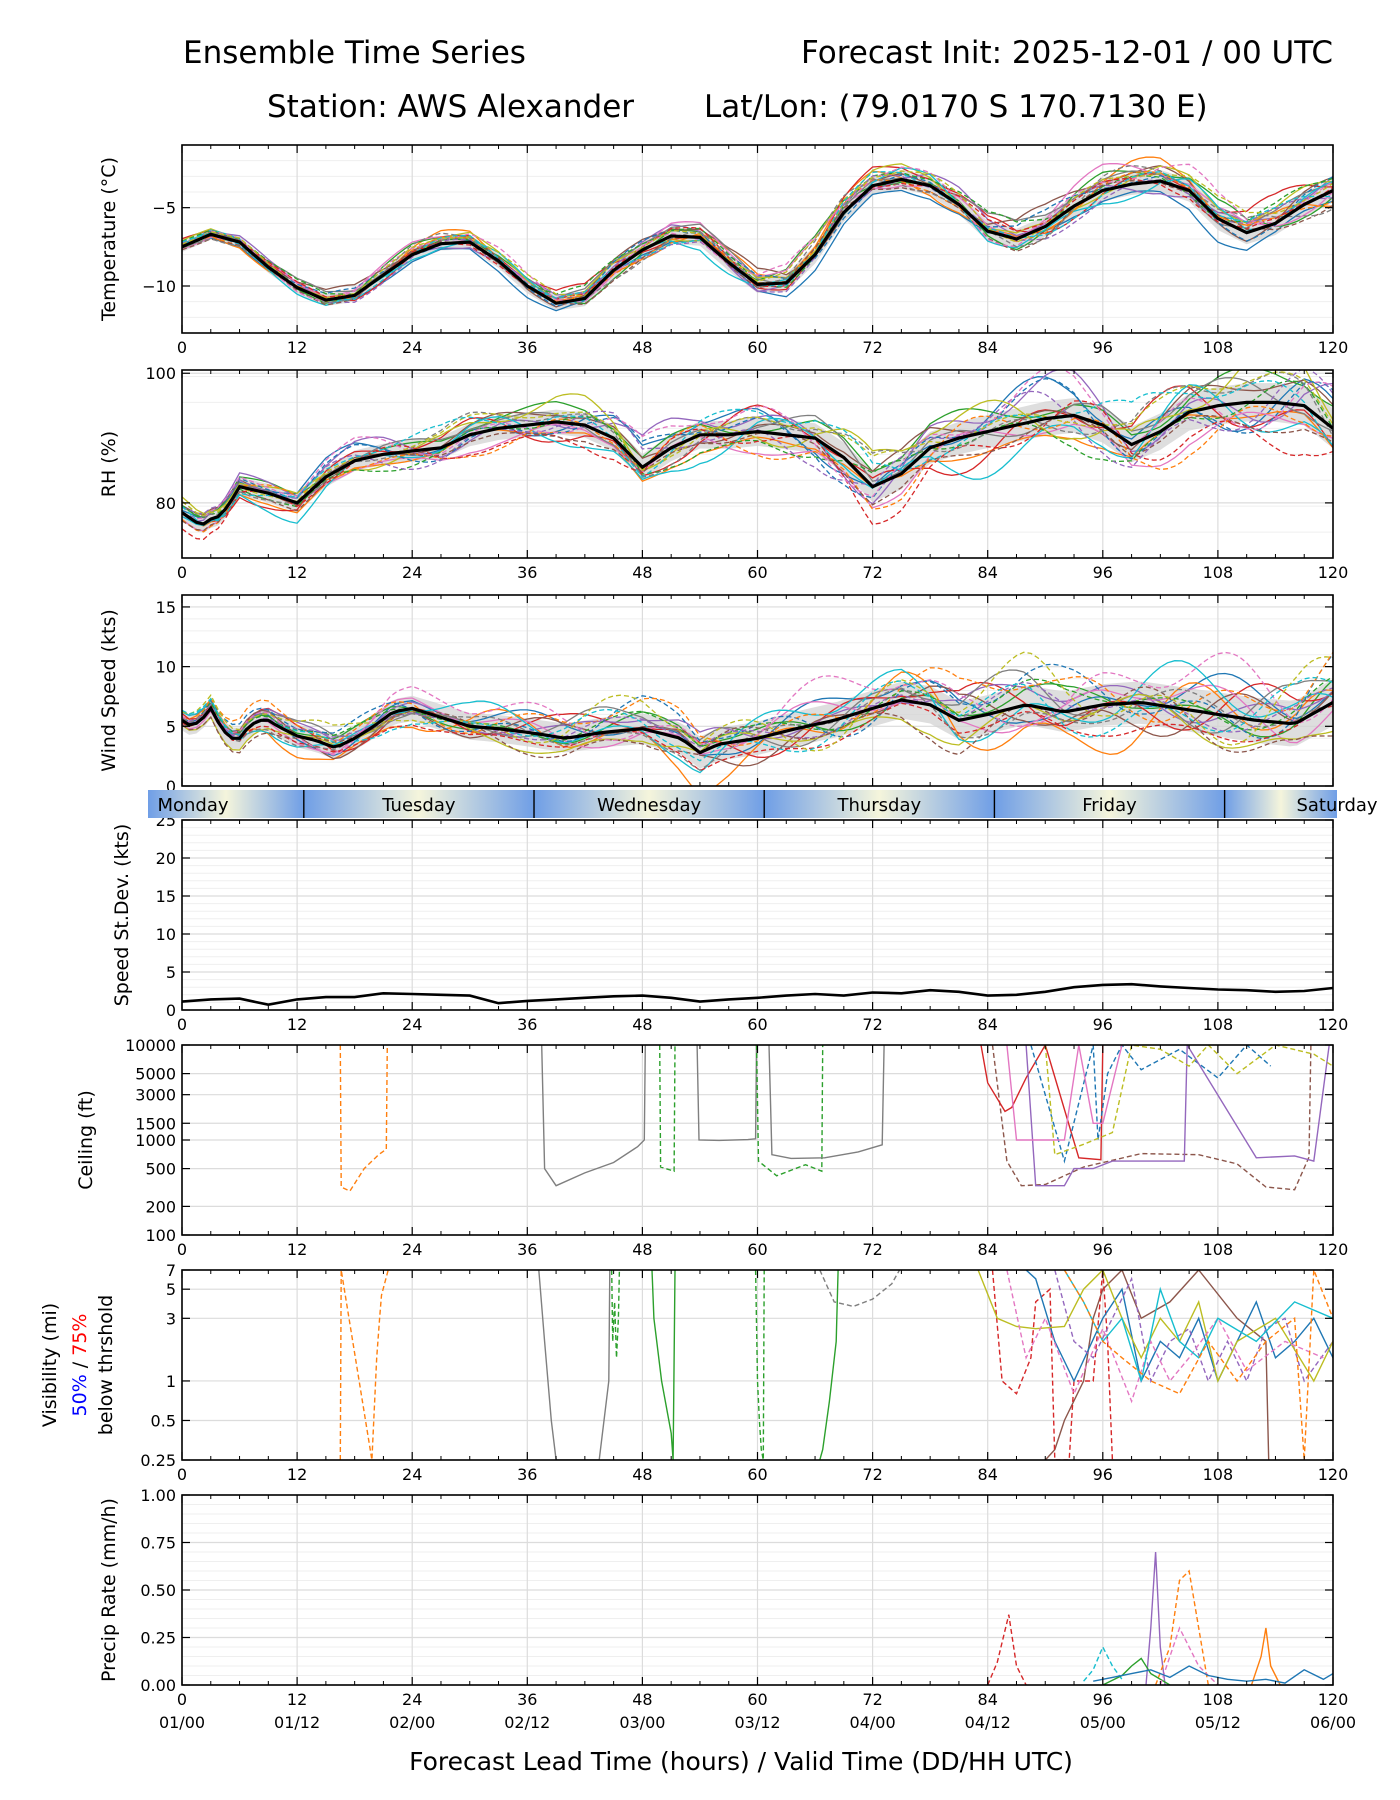  What do you see at coordinates (836, 1365) in the screenshot?
I see `plot-area-vis` at bounding box center [836, 1365].